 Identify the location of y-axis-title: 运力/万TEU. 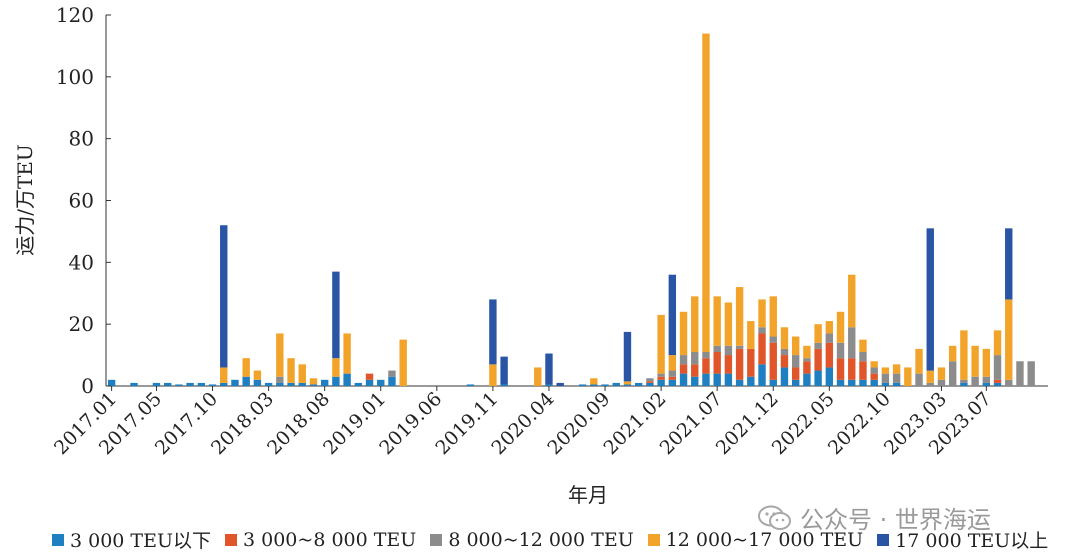
(25, 200).